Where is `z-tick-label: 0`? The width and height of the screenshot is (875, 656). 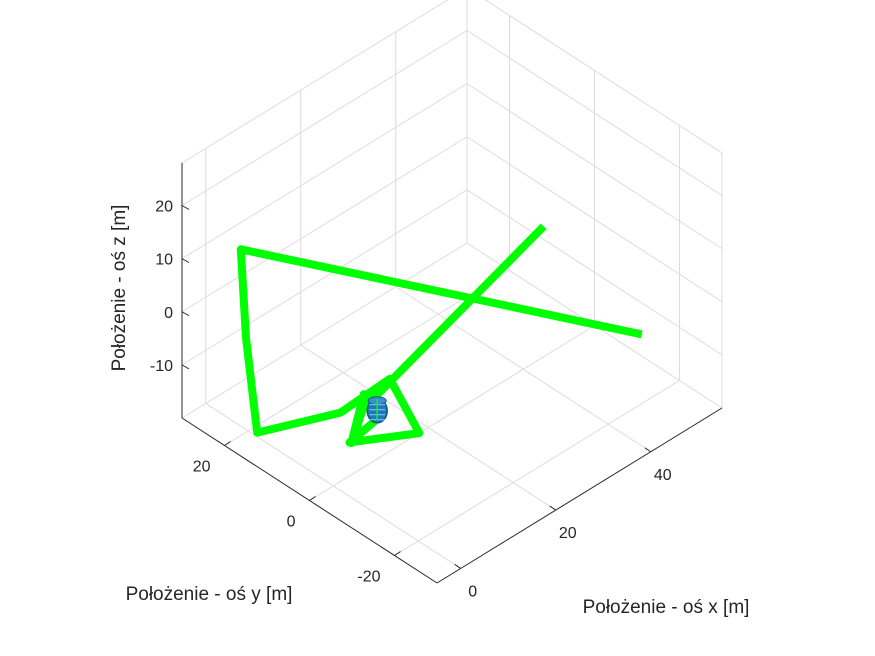 z-tick-label: 0 is located at coordinates (168, 313).